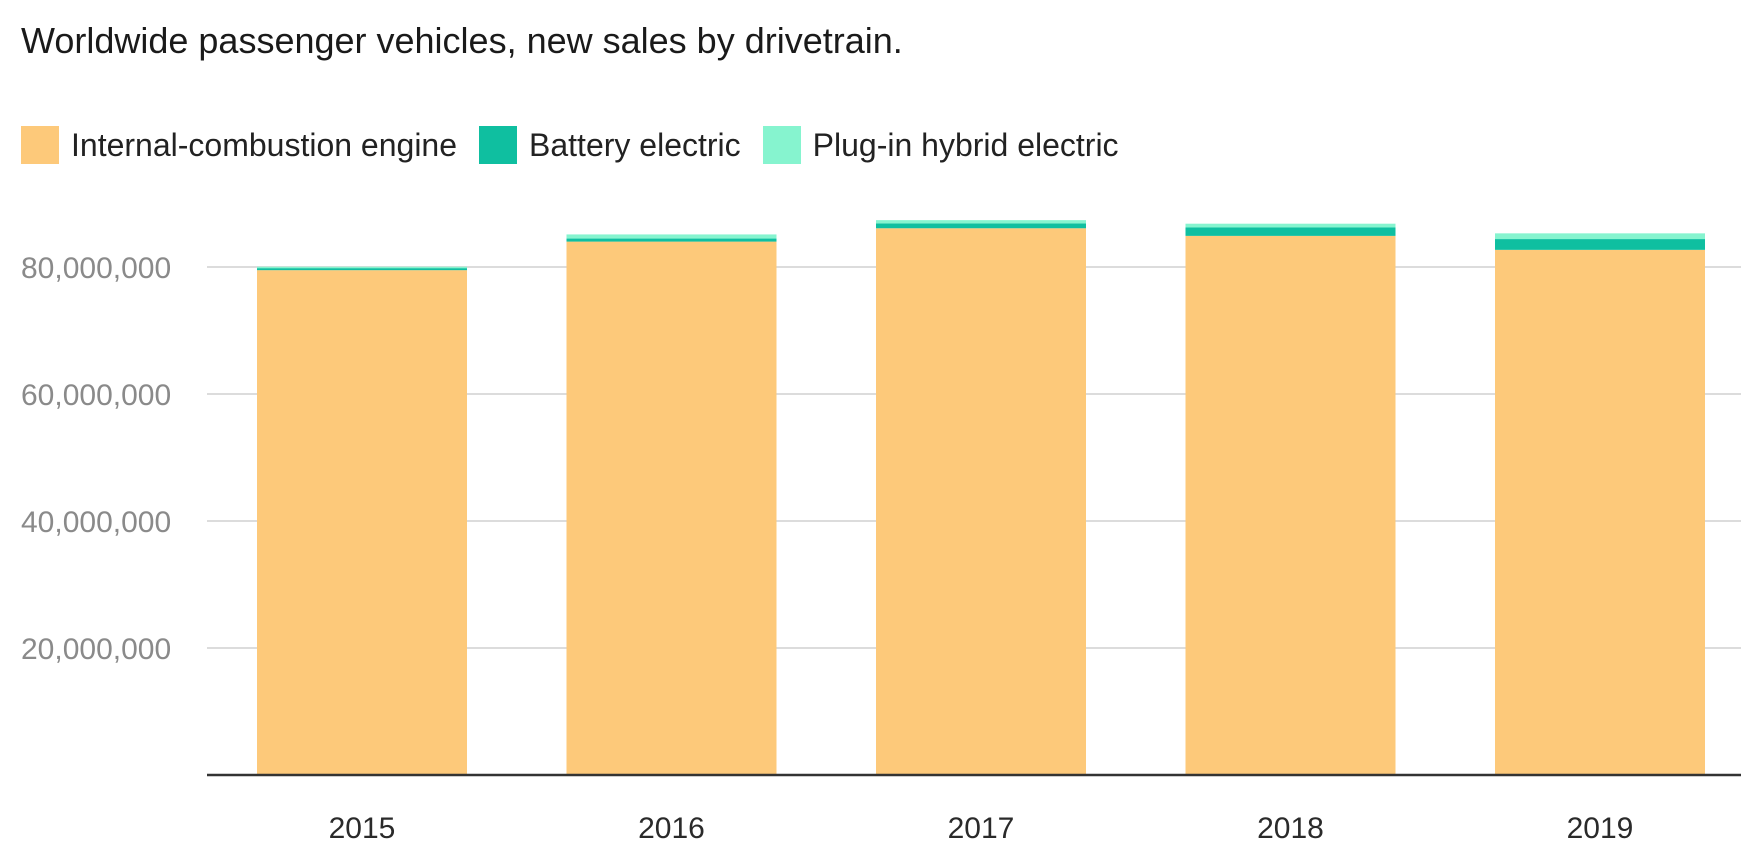  Describe the element at coordinates (96, 522) in the screenshot. I see `y-tick-label: 40,000,000` at that location.